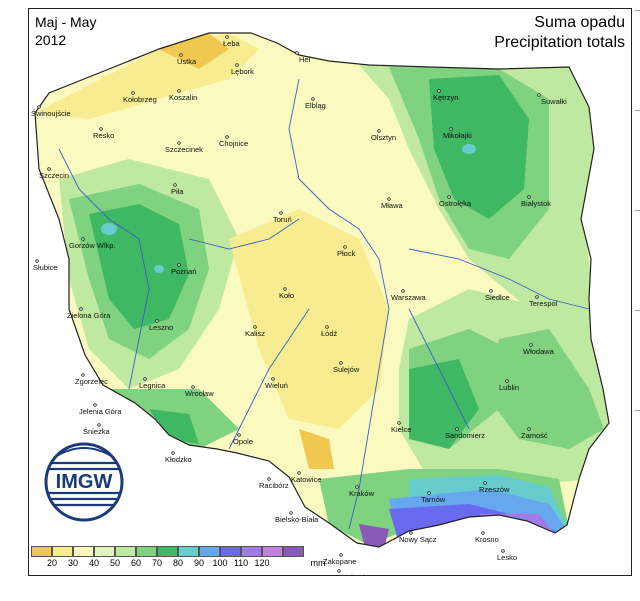  What do you see at coordinates (182, 563) in the screenshot?
I see `legend-labels: 20 30 40 50 60 70 80 90 100 110 120 mm` at bounding box center [182, 563].